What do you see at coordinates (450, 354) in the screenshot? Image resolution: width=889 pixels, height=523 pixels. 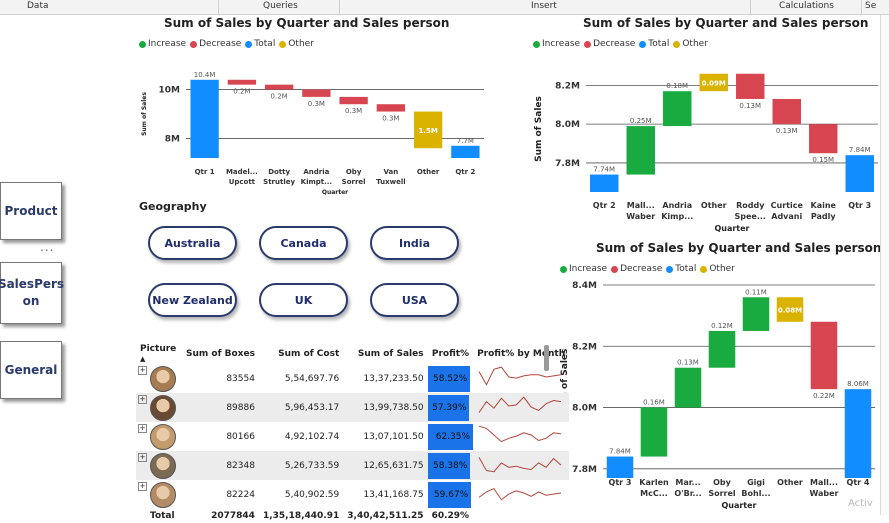 I see `header-profit: Profit%` at bounding box center [450, 354].